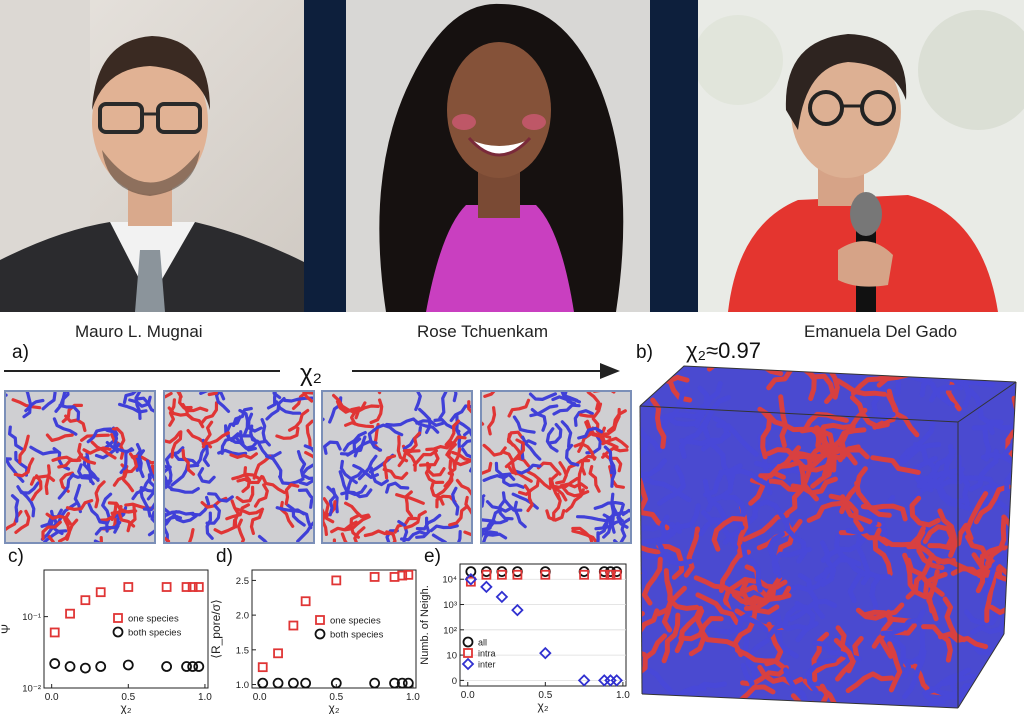 The width and height of the screenshot is (1024, 714). What do you see at coordinates (152, 156) in the screenshot?
I see `portrait-mauro` at bounding box center [152, 156].